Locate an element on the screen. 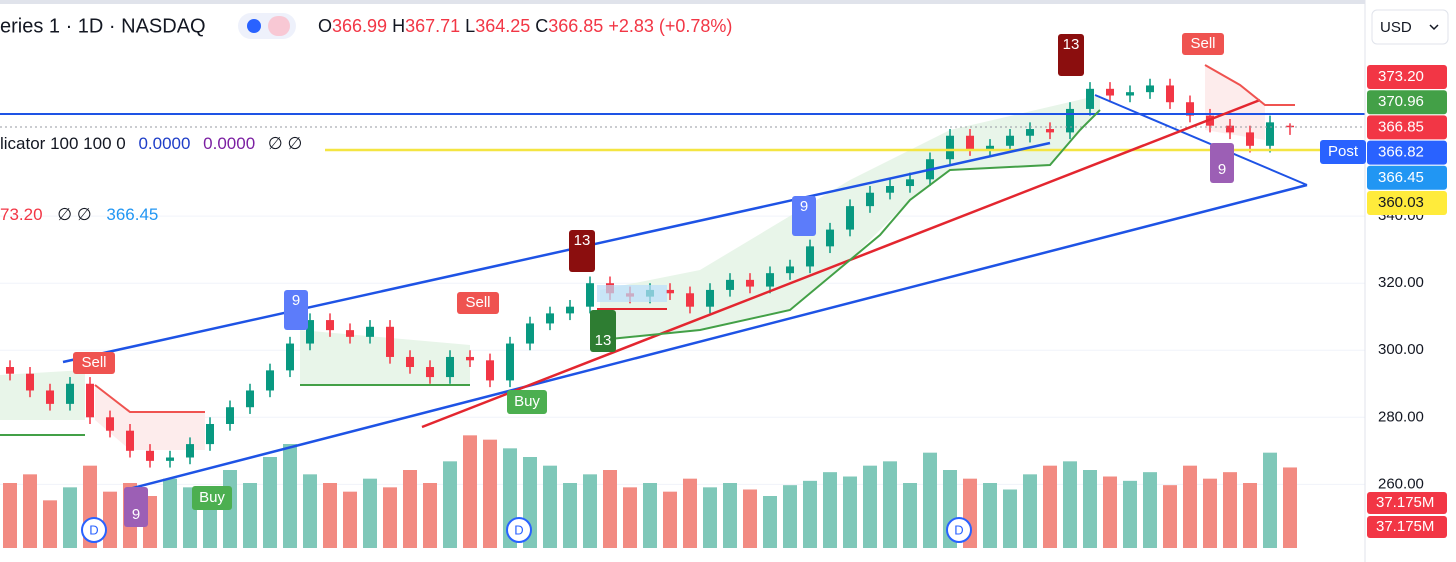 The height and width of the screenshot is (562, 1456). volume-badge is located at coordinates (1407, 527).